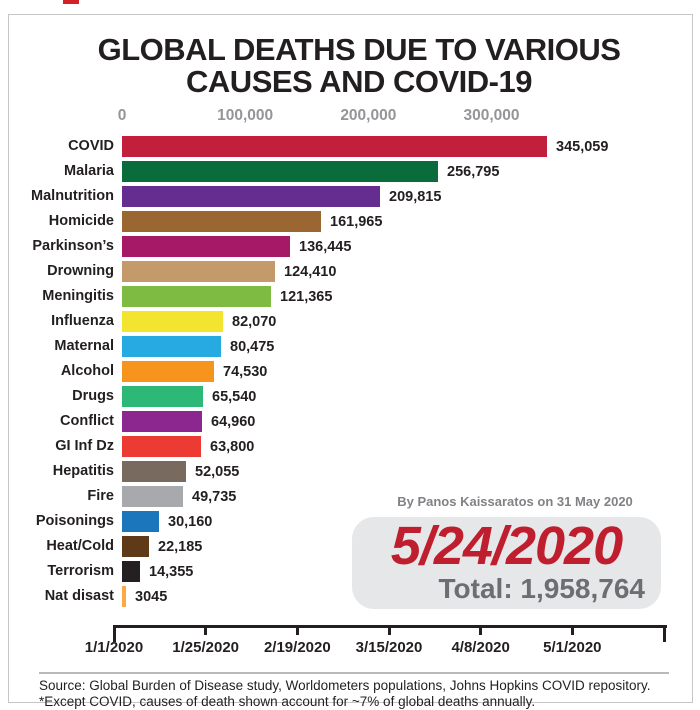 This screenshot has height=710, width=700. I want to click on bar-label: Meningitis, so click(78, 296).